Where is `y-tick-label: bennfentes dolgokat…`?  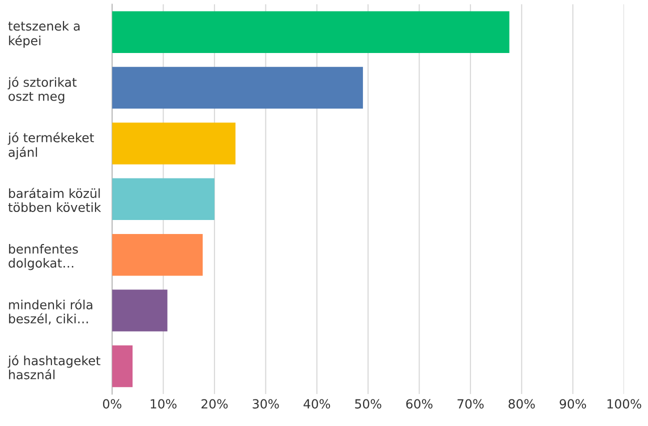 y-tick-label: bennfentes dolgokat… is located at coordinates (43, 257).